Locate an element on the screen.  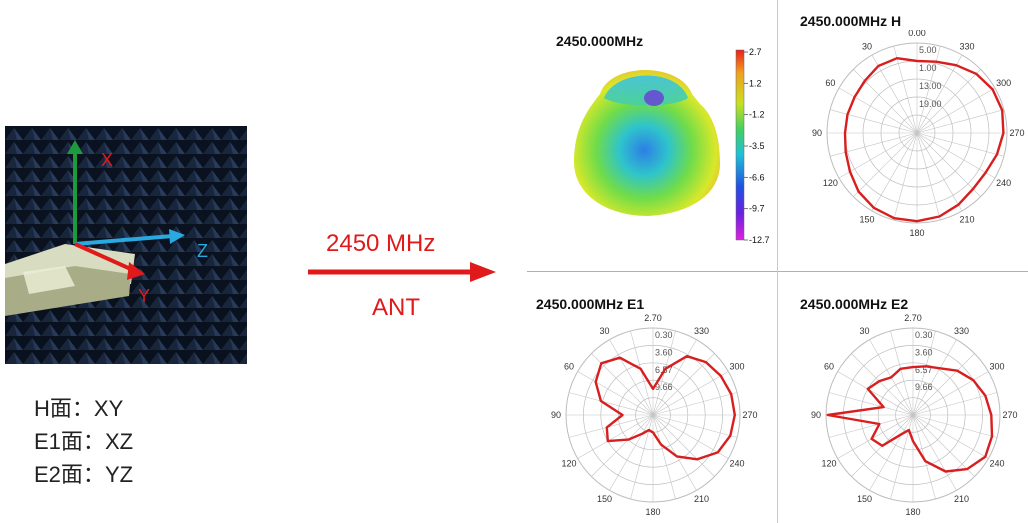
axis-x-label: X is located at coordinates (107, 160).